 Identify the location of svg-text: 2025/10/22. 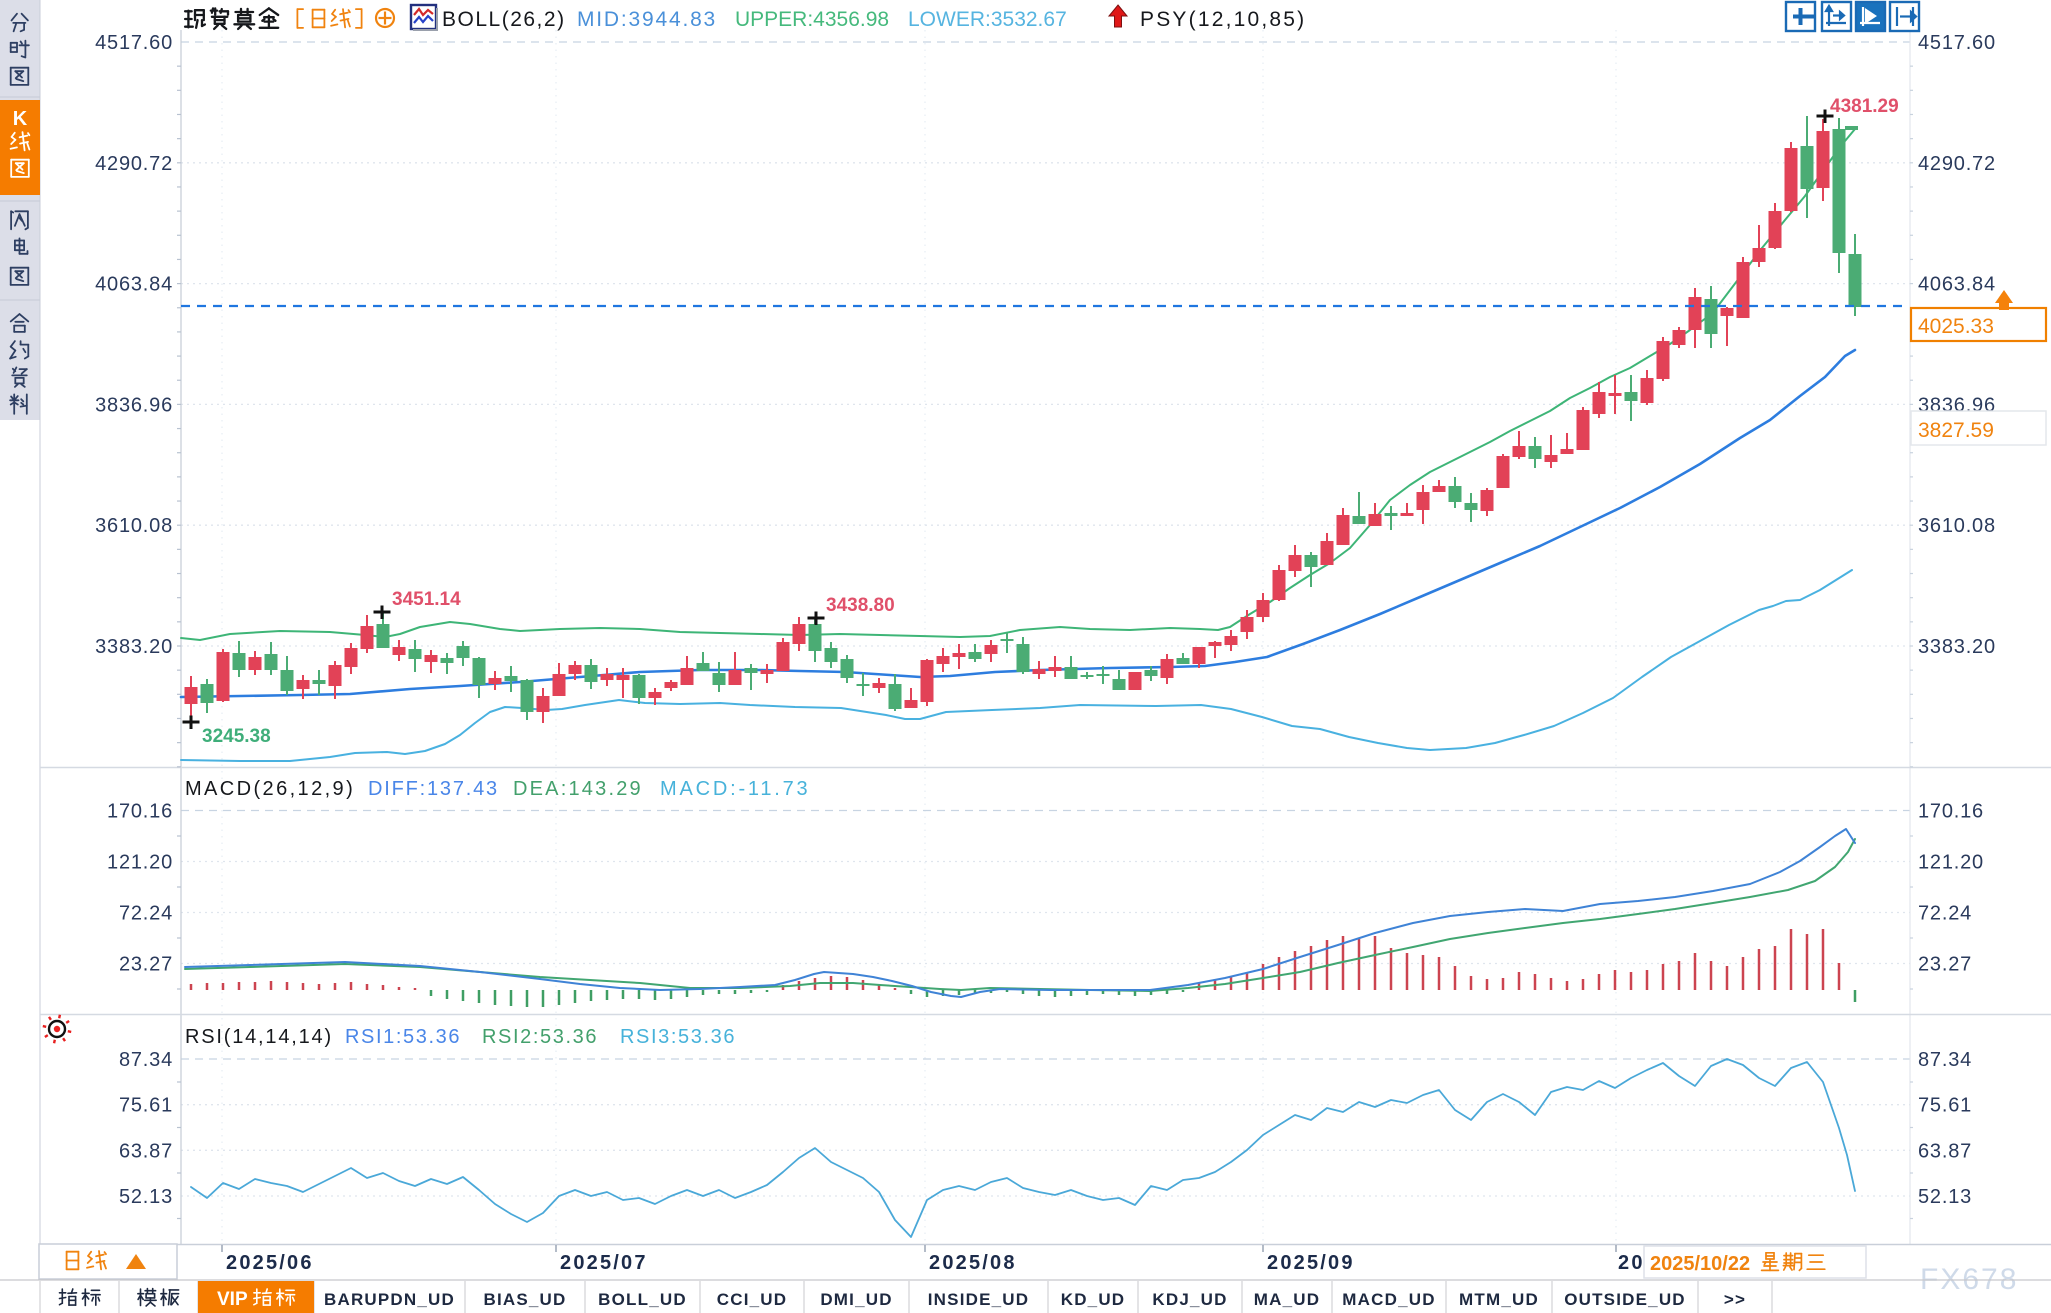
(1700, 1264).